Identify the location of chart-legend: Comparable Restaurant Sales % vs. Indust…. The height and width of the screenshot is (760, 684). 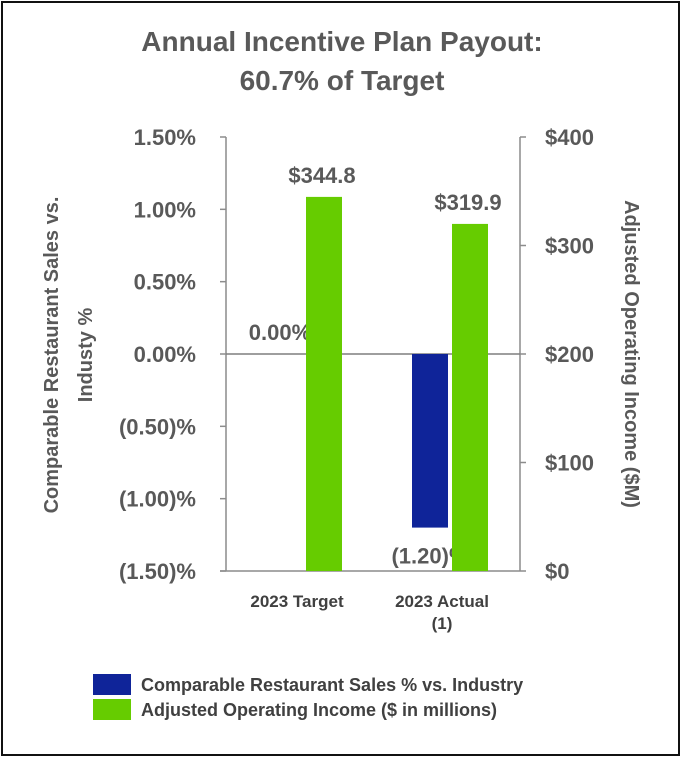
(308, 697).